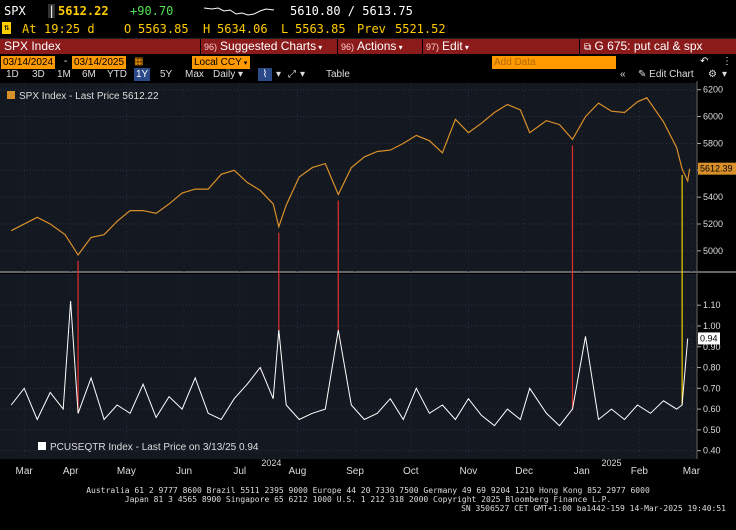  What do you see at coordinates (420, 29) in the screenshot?
I see `prev-value: 5521.52` at bounding box center [420, 29].